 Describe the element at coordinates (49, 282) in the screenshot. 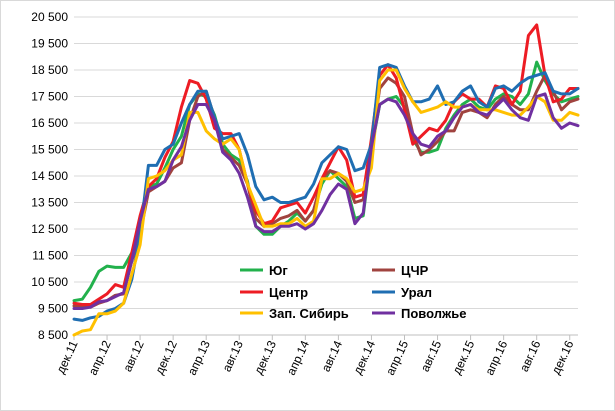

I see `y-tick-label: 10 500` at that location.